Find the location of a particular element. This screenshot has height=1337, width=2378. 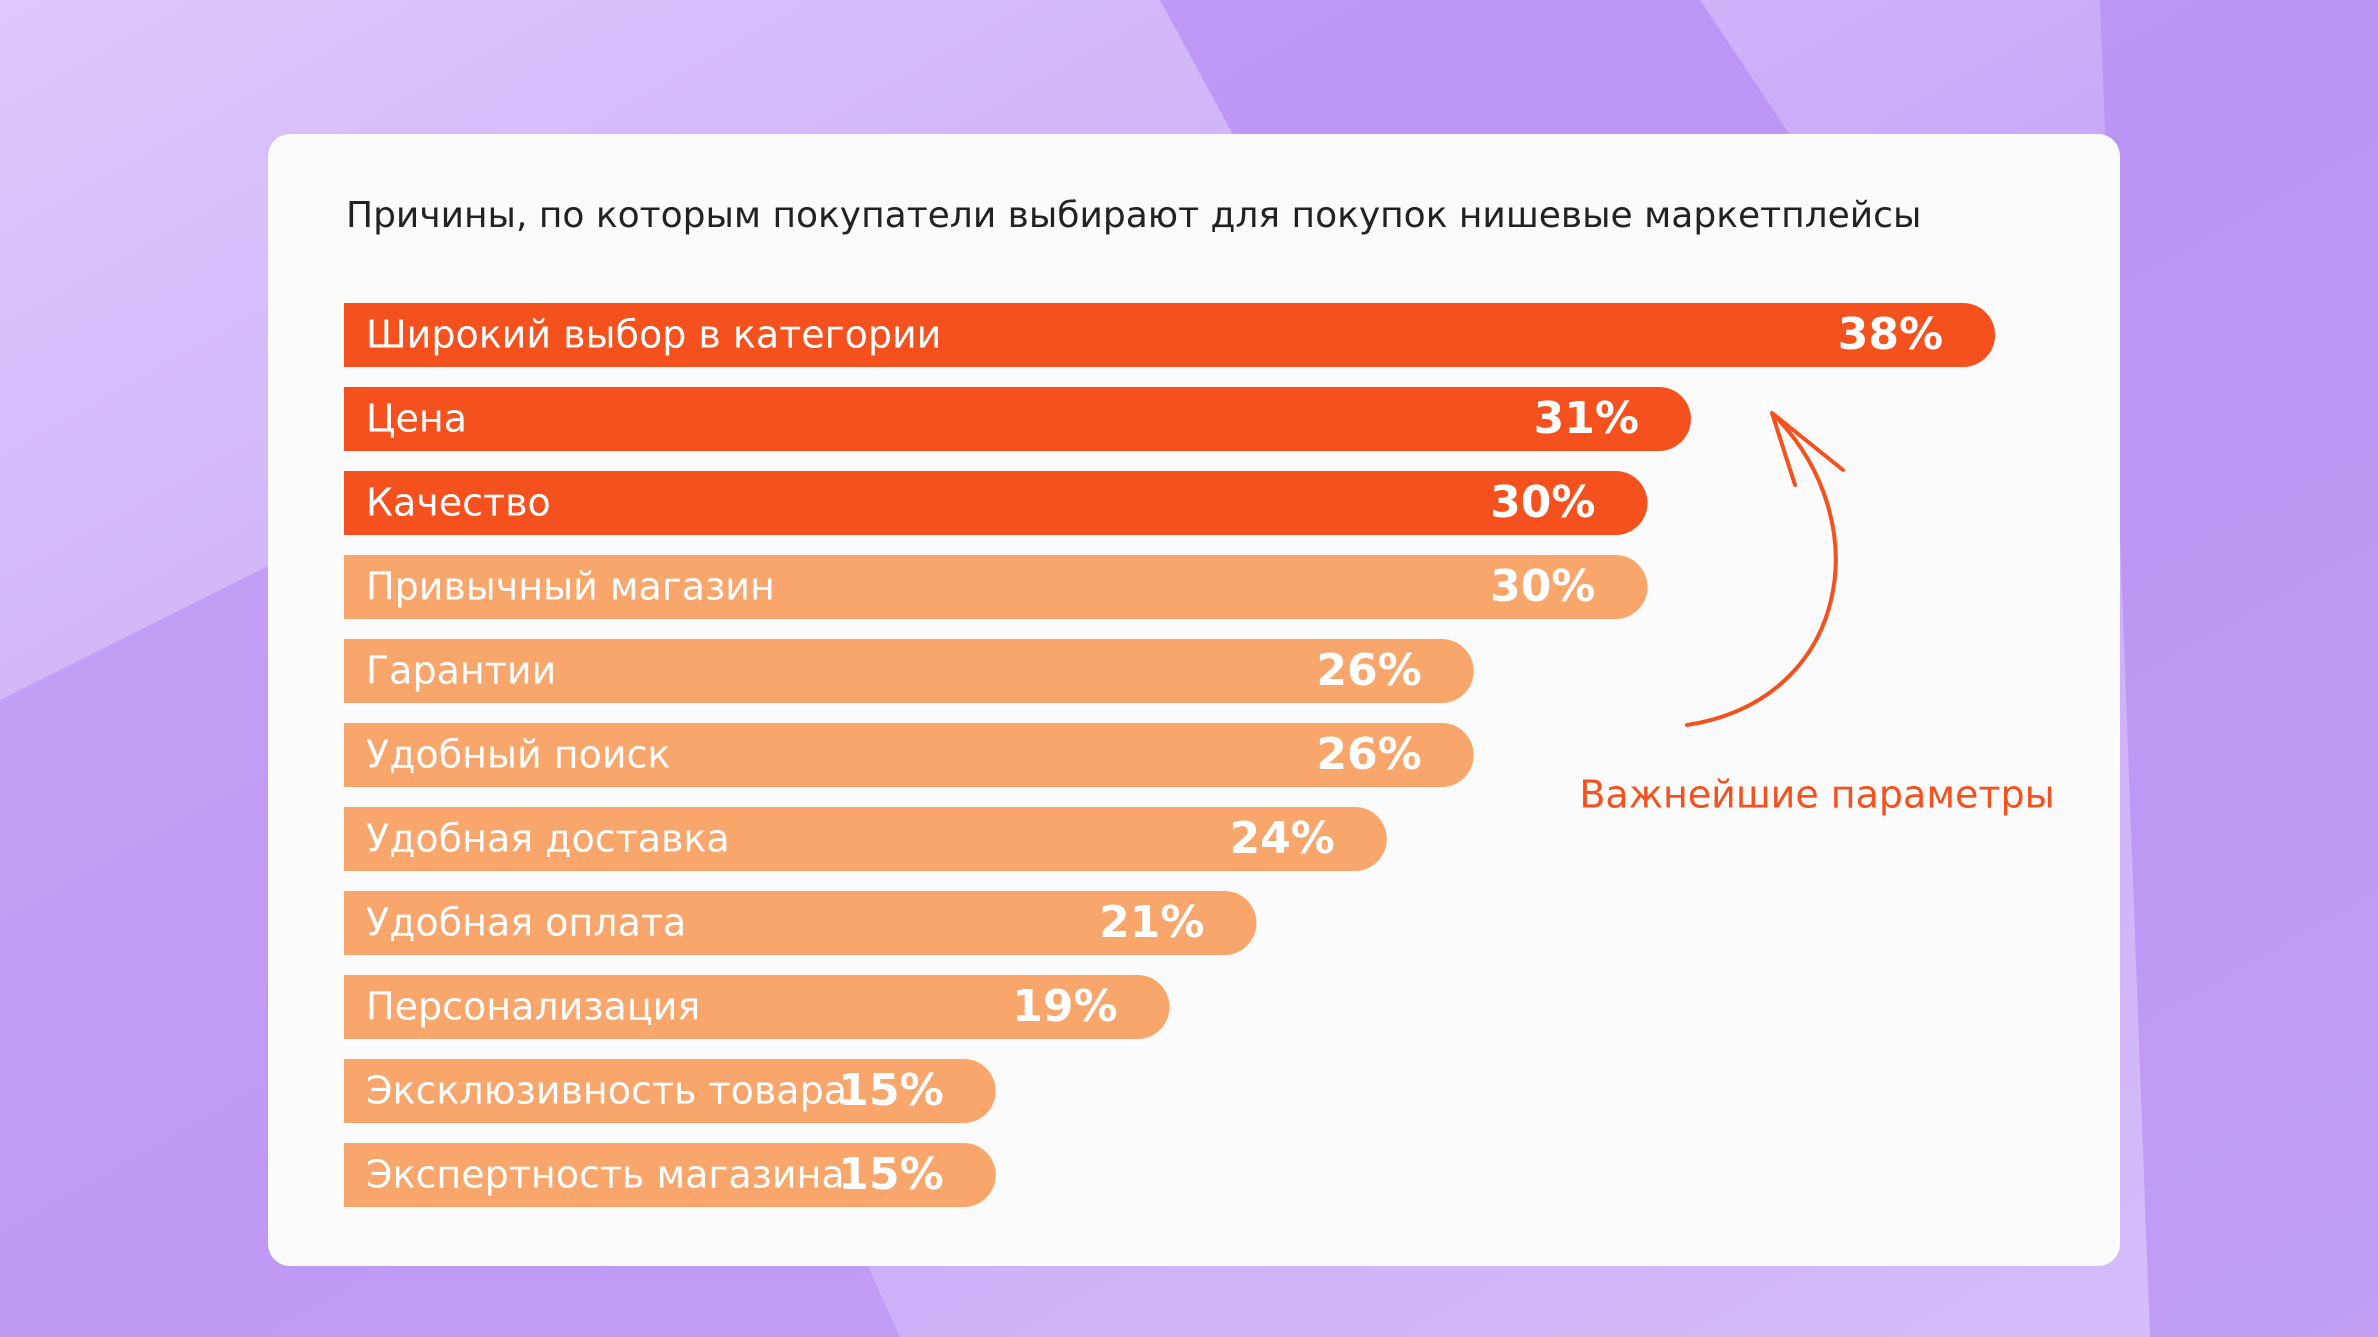

category-label: Цена is located at coordinates (416, 419).